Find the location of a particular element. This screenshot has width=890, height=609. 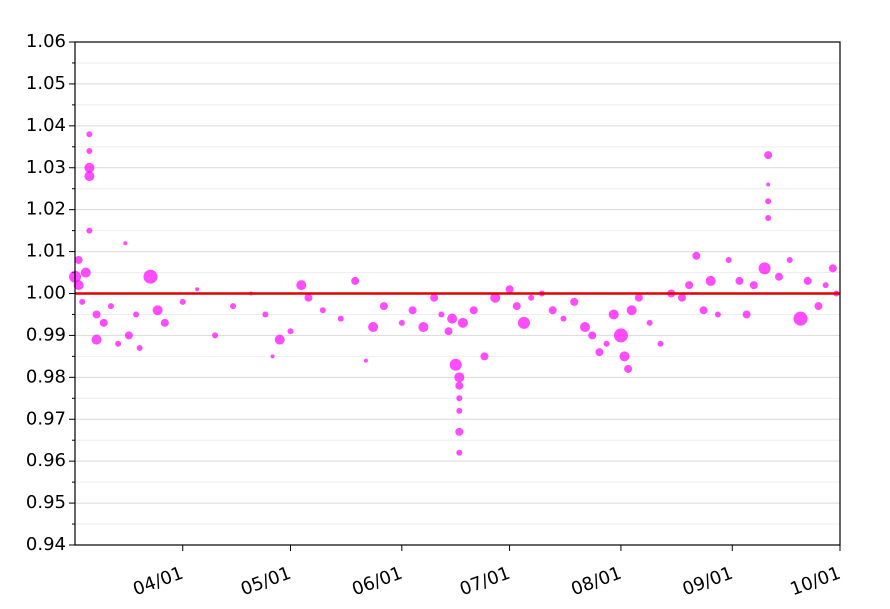

x-tick-label: 05/01 is located at coordinates (266, 581).